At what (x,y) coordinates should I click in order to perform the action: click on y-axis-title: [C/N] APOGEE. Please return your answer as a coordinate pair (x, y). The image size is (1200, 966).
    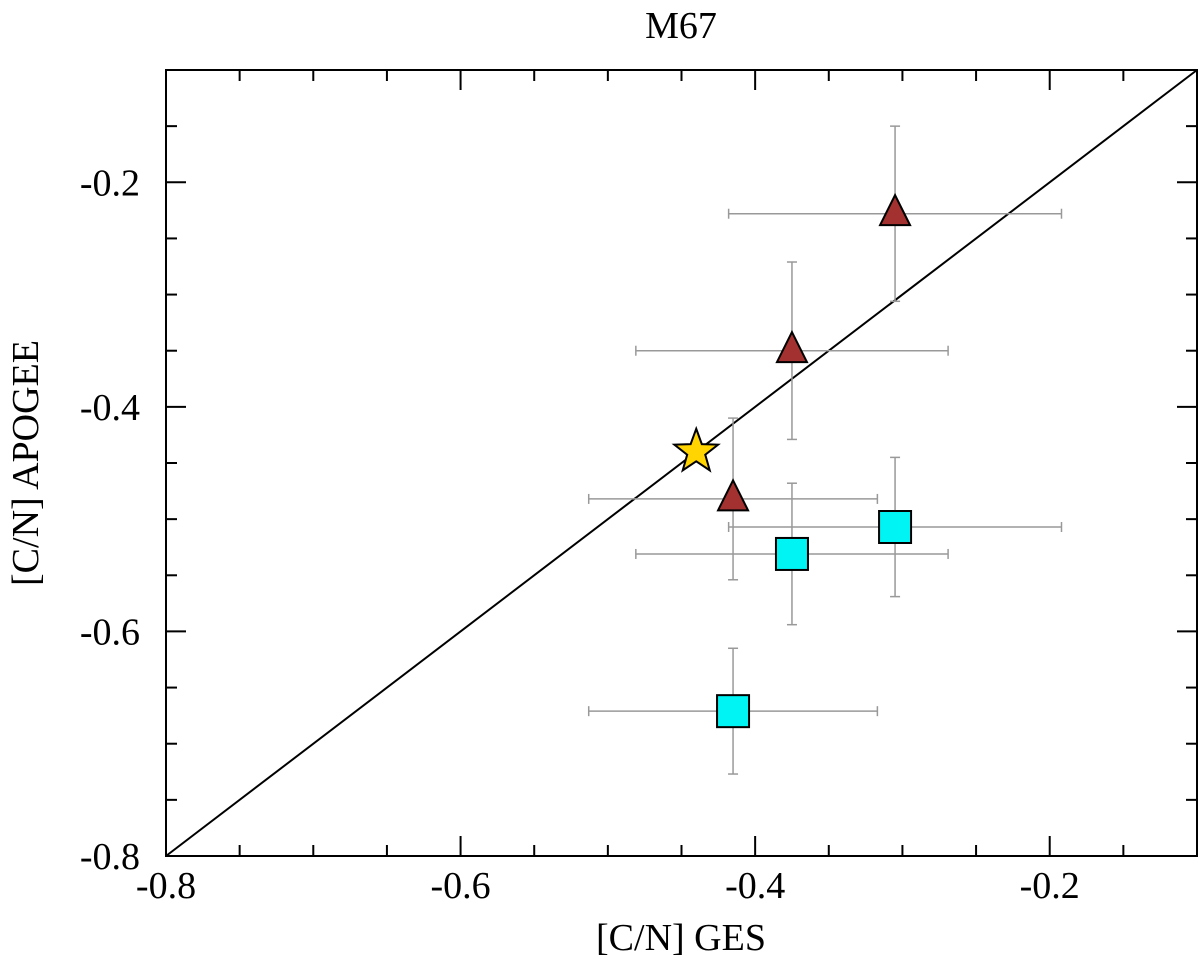
    Looking at the image, I should click on (26, 463).